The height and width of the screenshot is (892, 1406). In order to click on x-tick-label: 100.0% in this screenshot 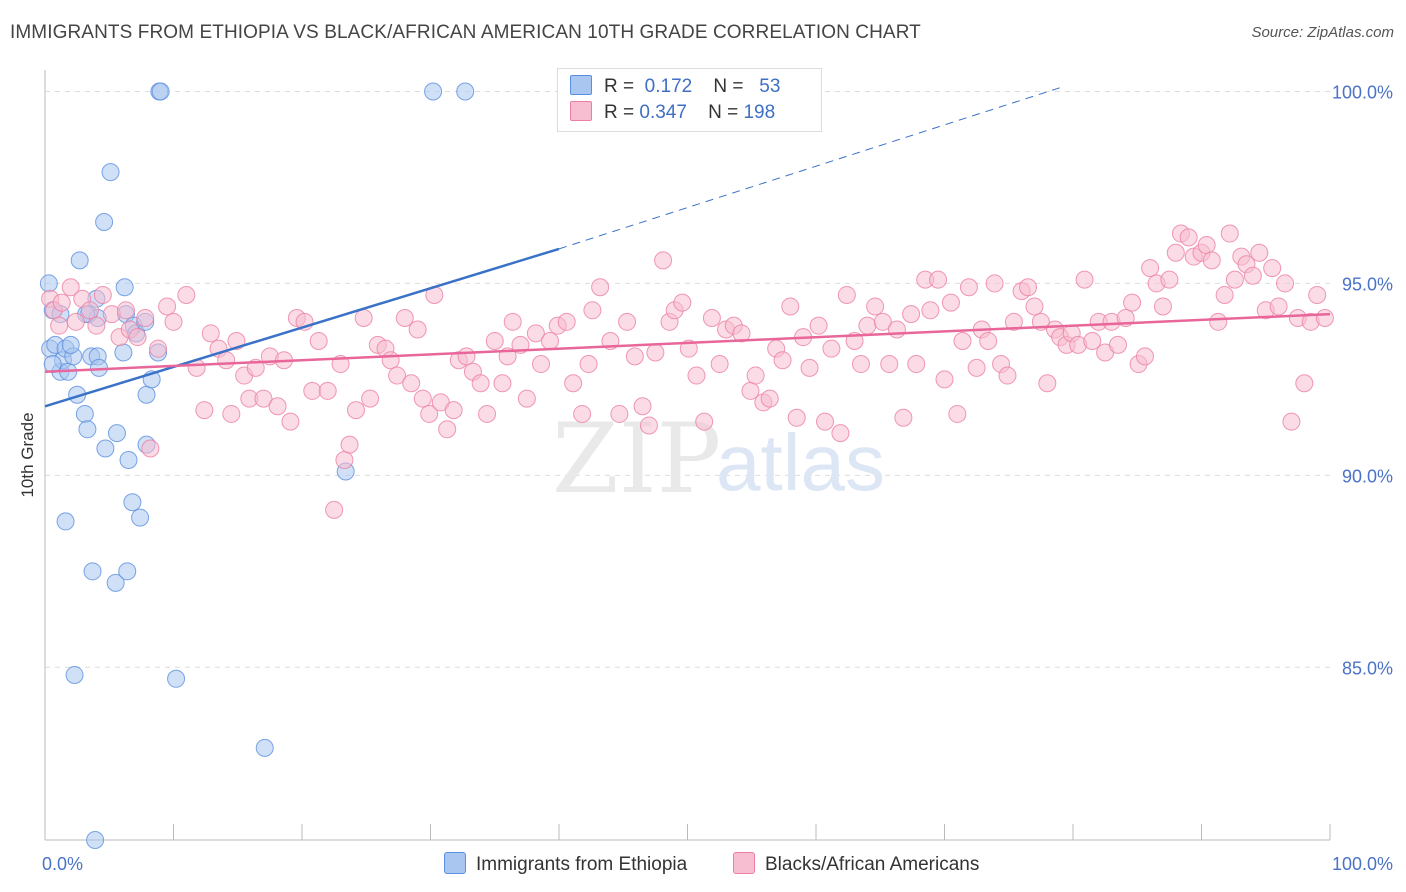, I will do `click(1362, 864)`.